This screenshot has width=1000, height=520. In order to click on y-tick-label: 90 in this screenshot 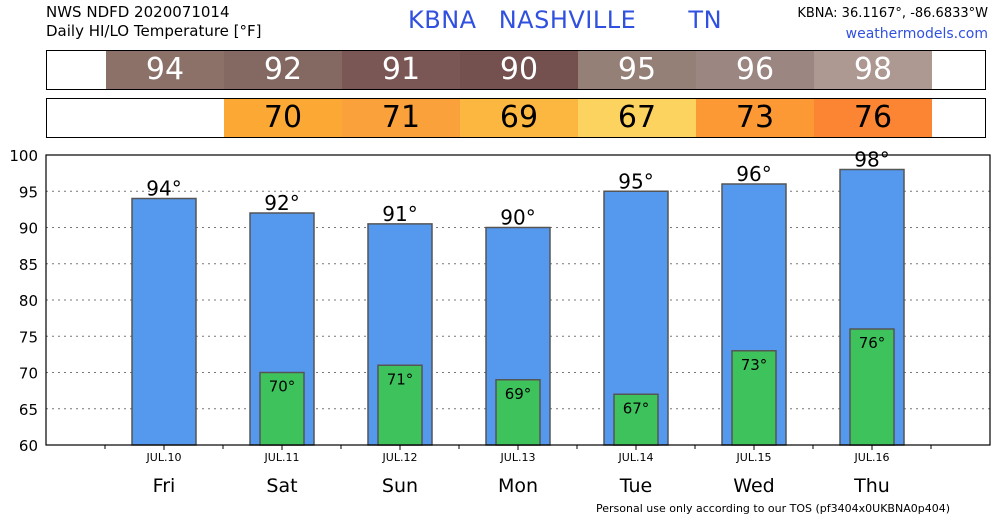, I will do `click(28, 229)`.